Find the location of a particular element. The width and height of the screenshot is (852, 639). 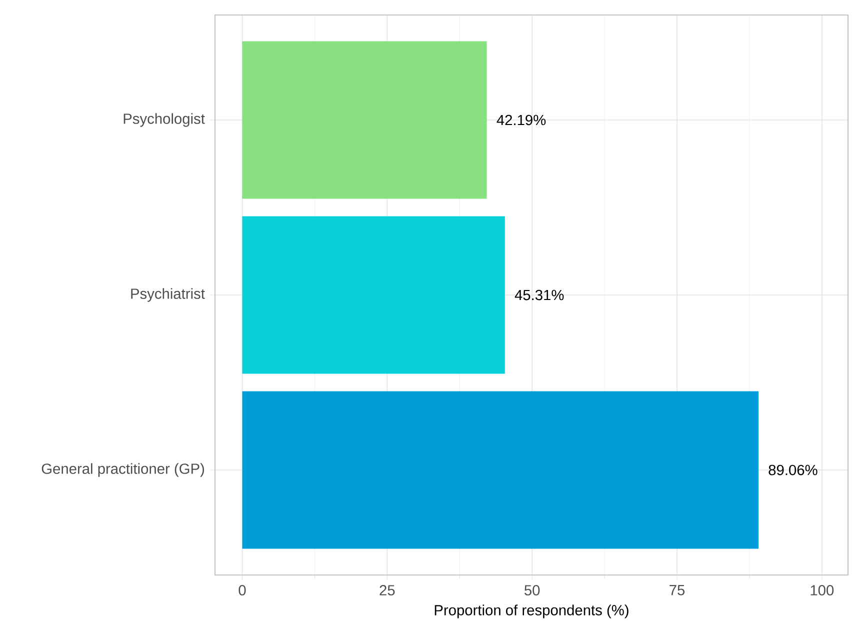

x-tick-label: 0 is located at coordinates (242, 590).